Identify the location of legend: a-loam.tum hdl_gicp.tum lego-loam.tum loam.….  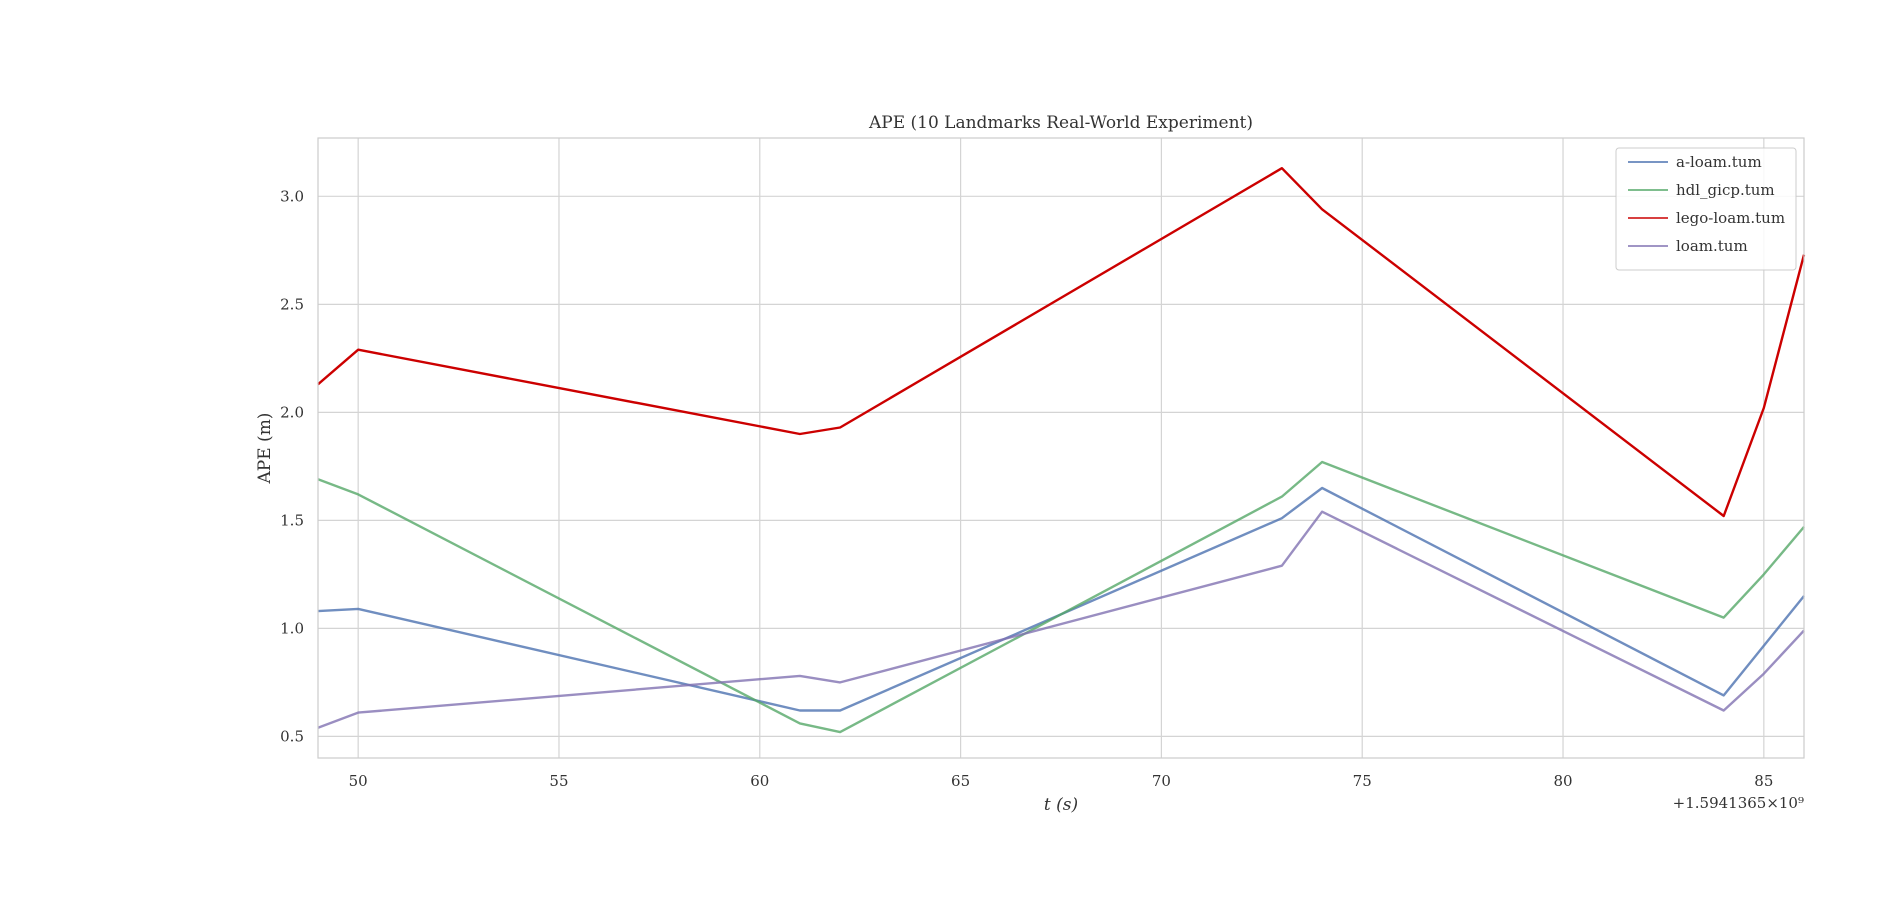
(1706, 209).